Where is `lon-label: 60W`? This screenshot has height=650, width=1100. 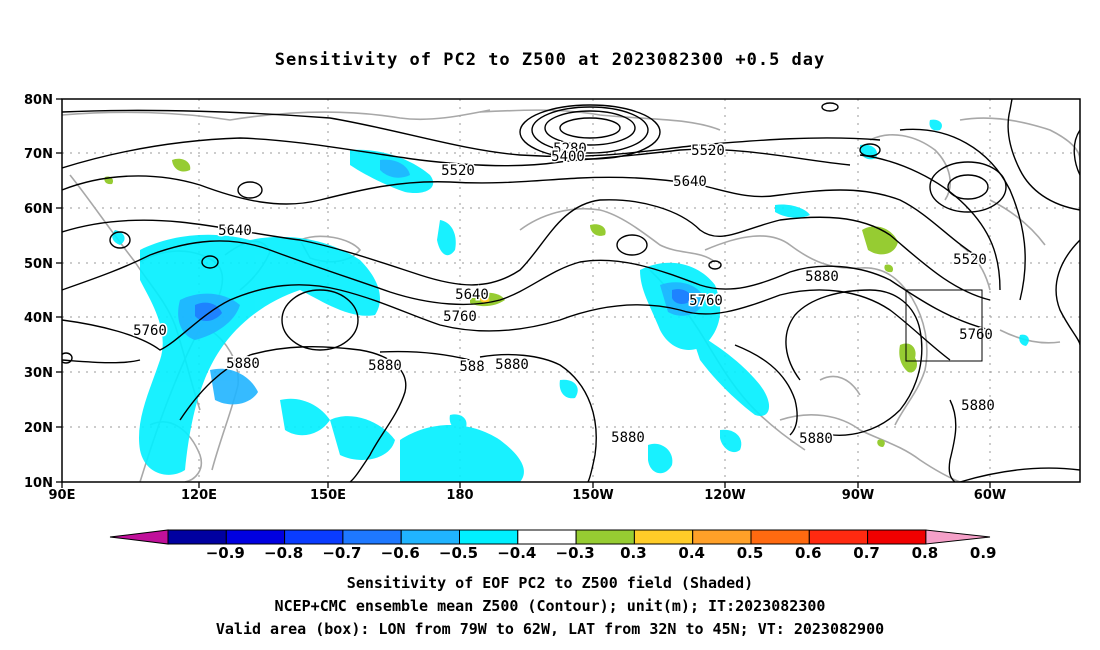 lon-label: 60W is located at coordinates (990, 495).